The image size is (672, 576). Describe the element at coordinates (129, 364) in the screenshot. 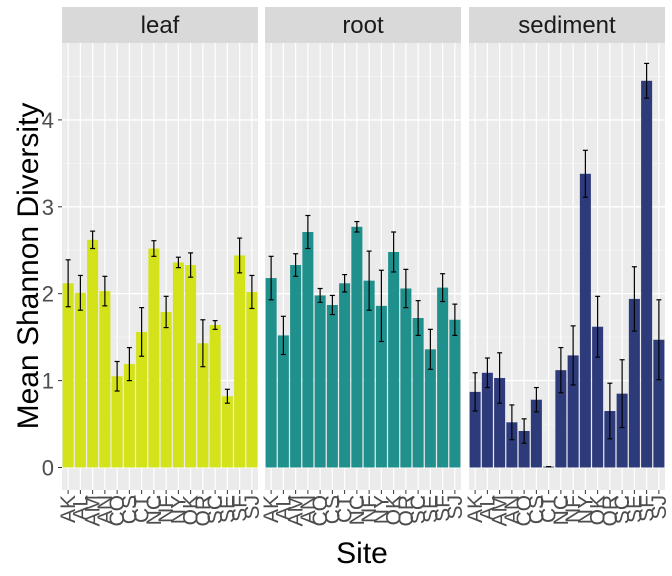

I see `error-bar-leaf-CS` at that location.